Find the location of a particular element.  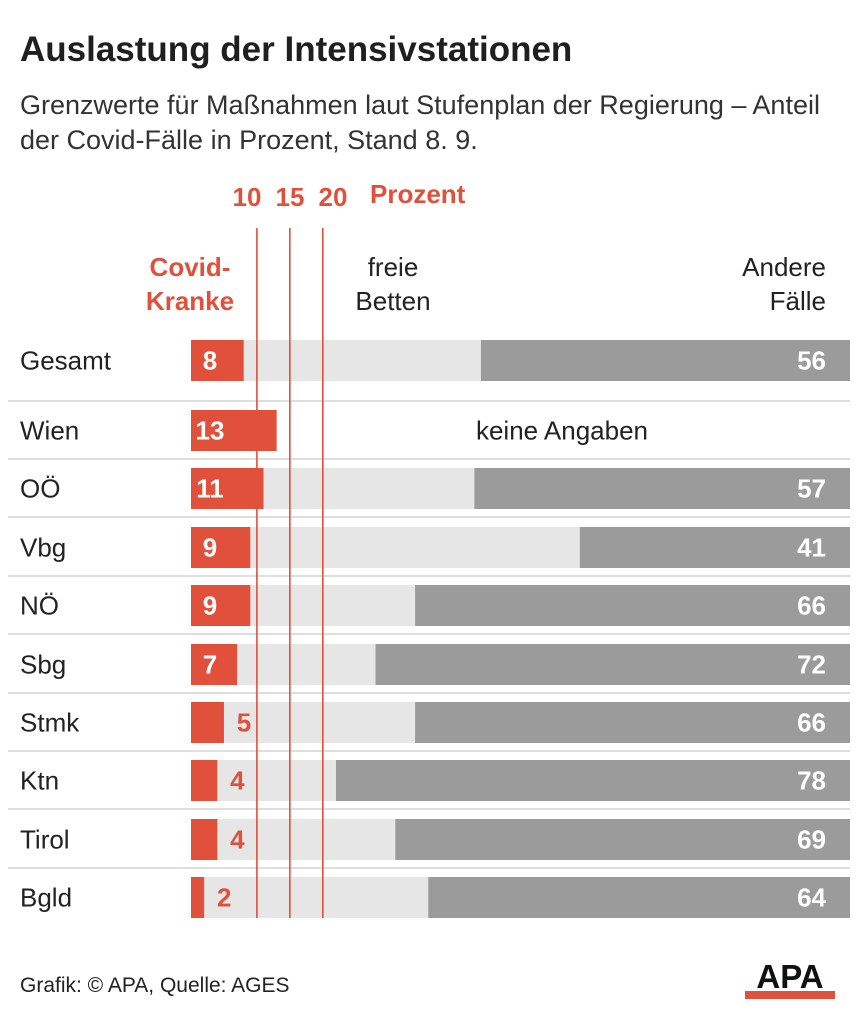

logo-text: APA is located at coordinates (789, 976).